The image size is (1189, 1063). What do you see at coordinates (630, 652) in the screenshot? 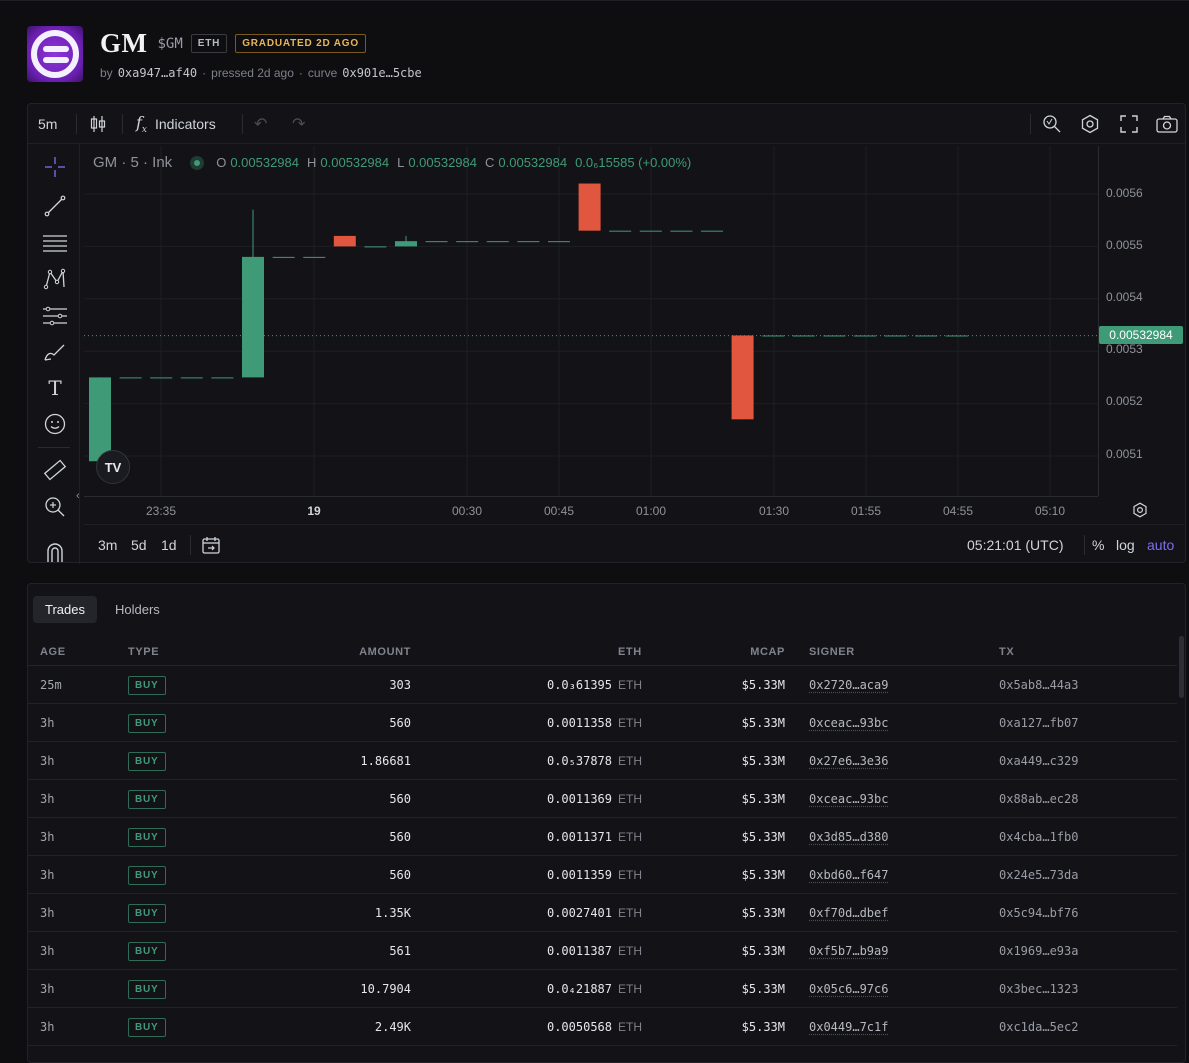
I see `col-eth: ETH` at bounding box center [630, 652].